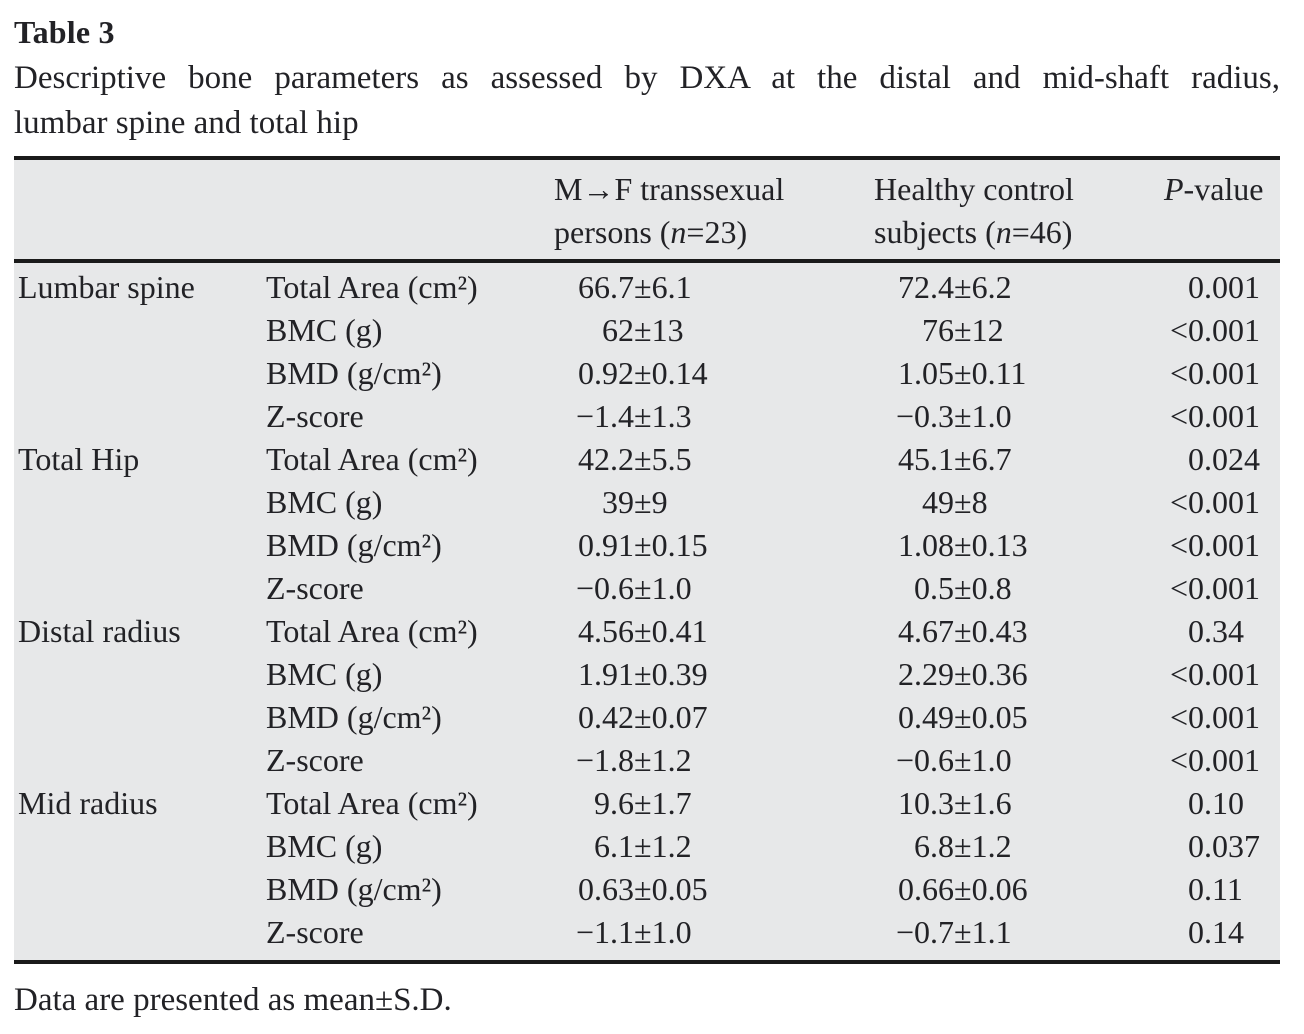  Describe the element at coordinates (606, 545) in the screenshot. I see `value-mean: 0.91` at that location.